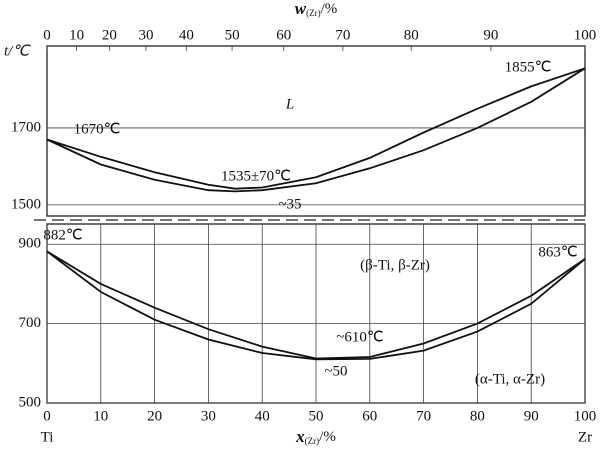 This screenshot has height=454, width=600. I want to click on x-tick-label: 70, so click(423, 416).